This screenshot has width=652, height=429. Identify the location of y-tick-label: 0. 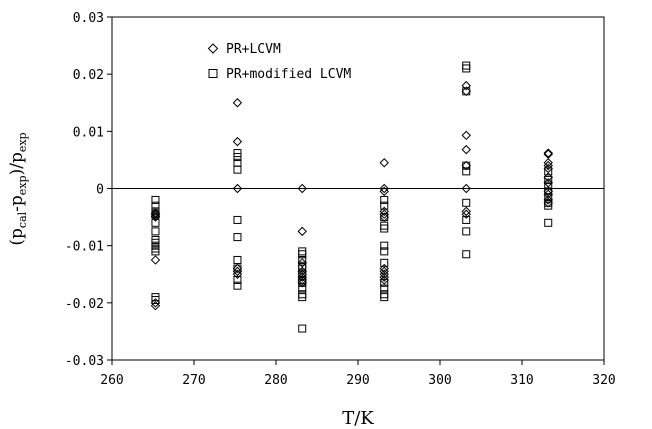
(100, 190).